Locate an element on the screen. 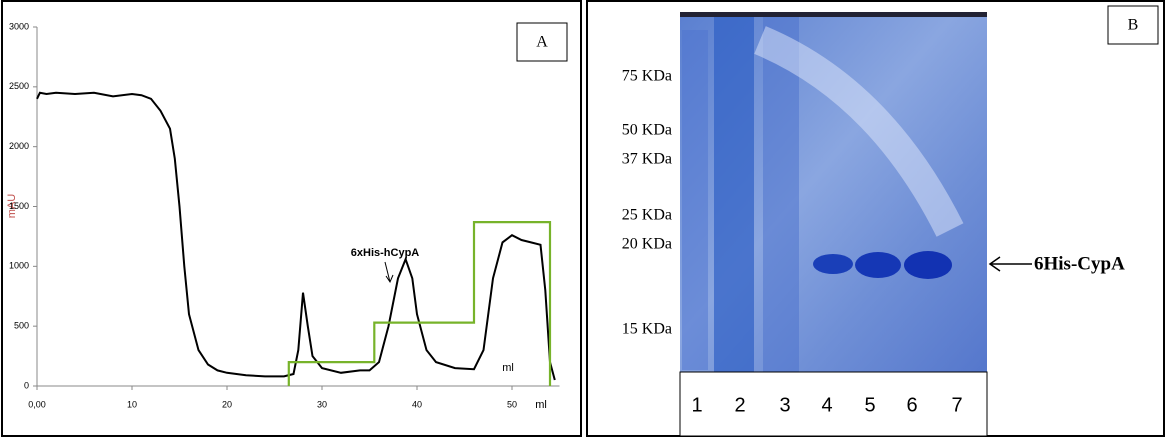 The width and height of the screenshot is (1166, 442). series-line is located at coordinates (419, 303).